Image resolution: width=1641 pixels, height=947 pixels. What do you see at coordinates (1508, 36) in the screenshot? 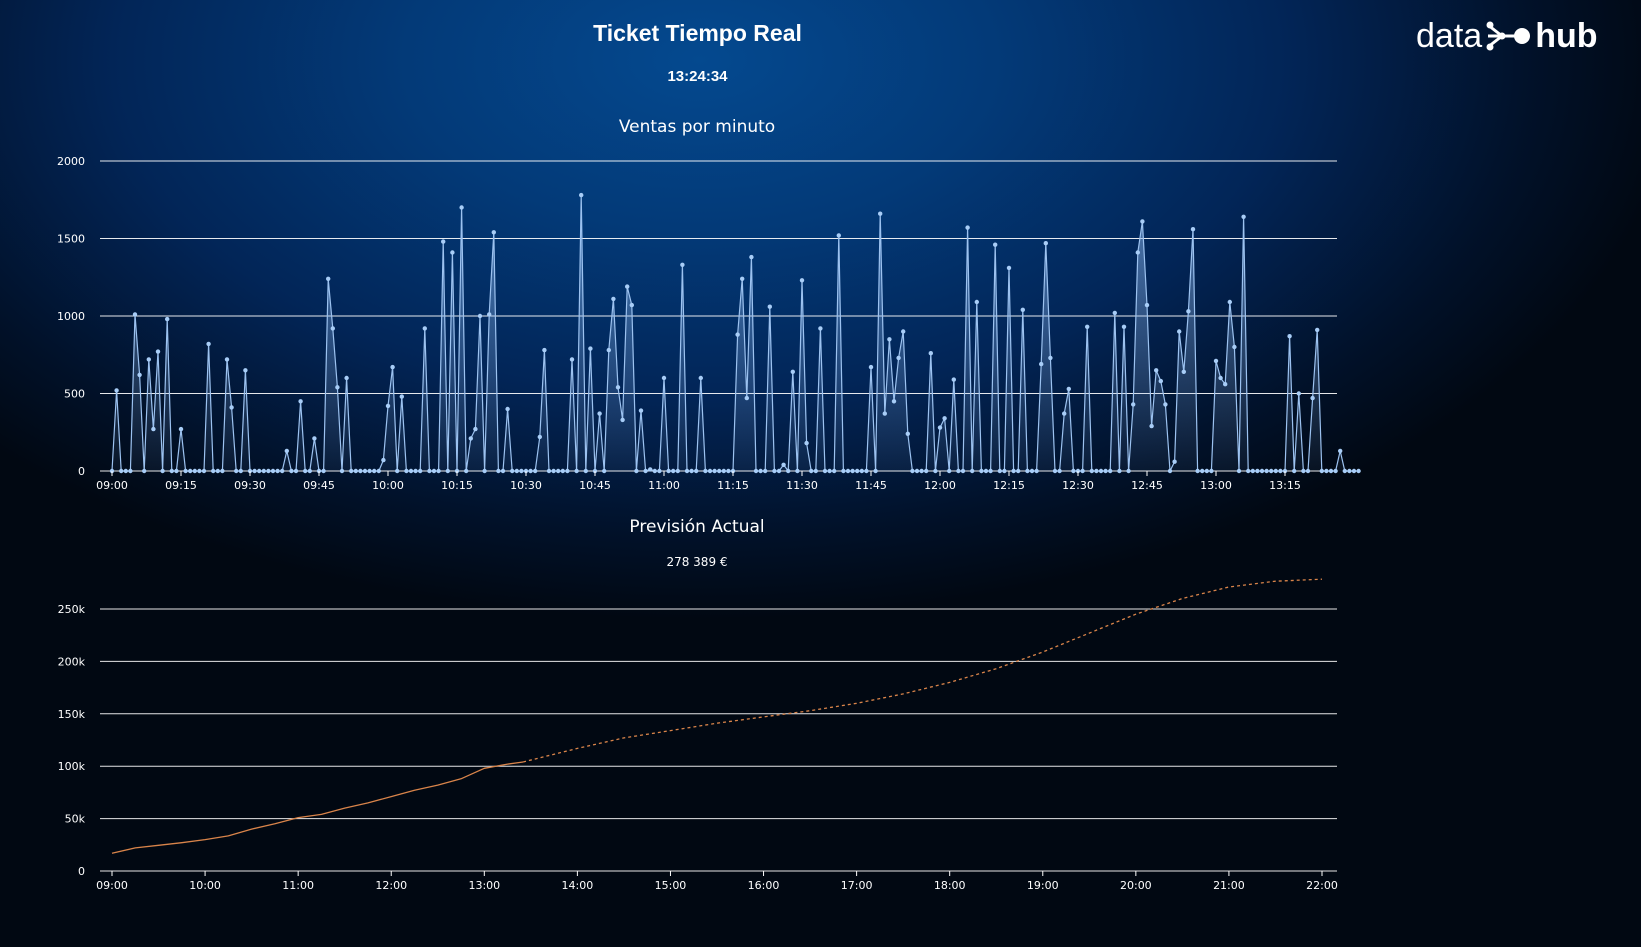
I see `hub-nodes-icon` at bounding box center [1508, 36].